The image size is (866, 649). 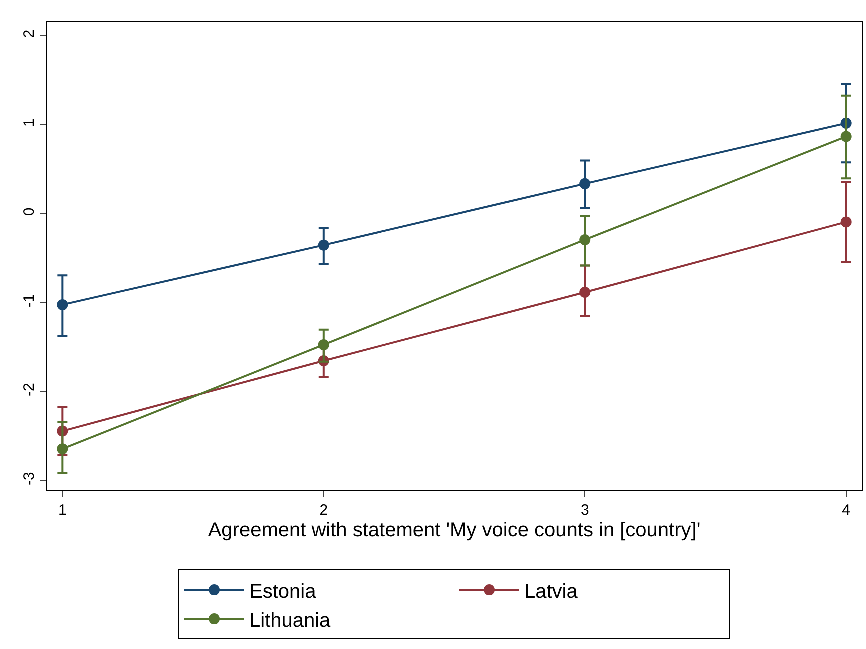 I want to click on x-tick-label: 2, so click(x=324, y=510).